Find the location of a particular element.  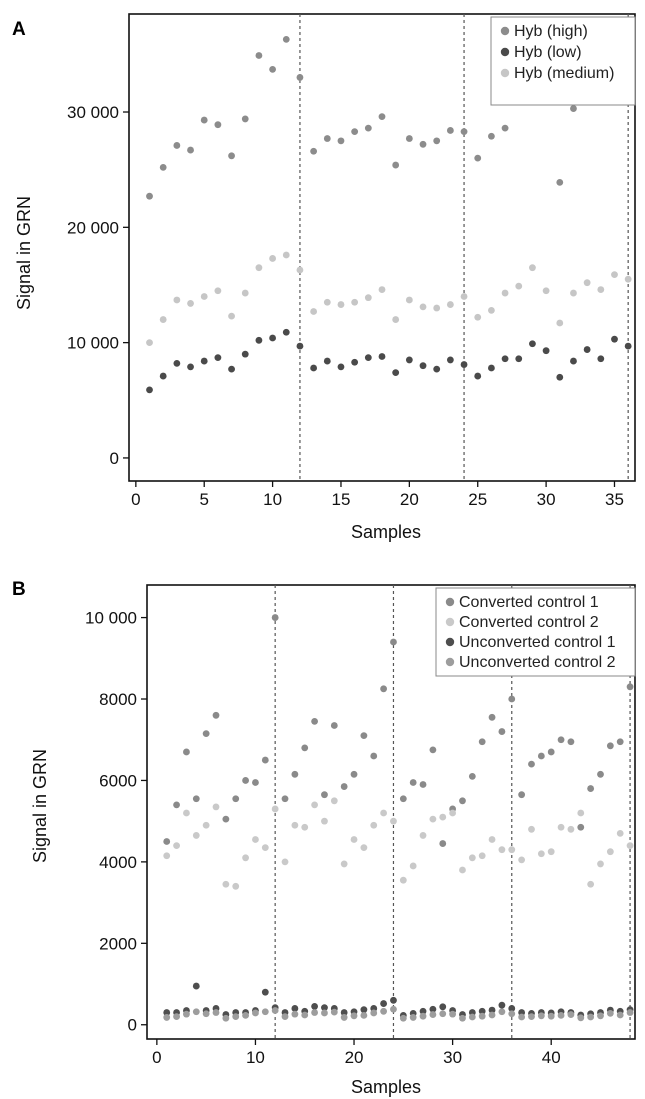

y-tick-label: 0 is located at coordinates (132, 1025).